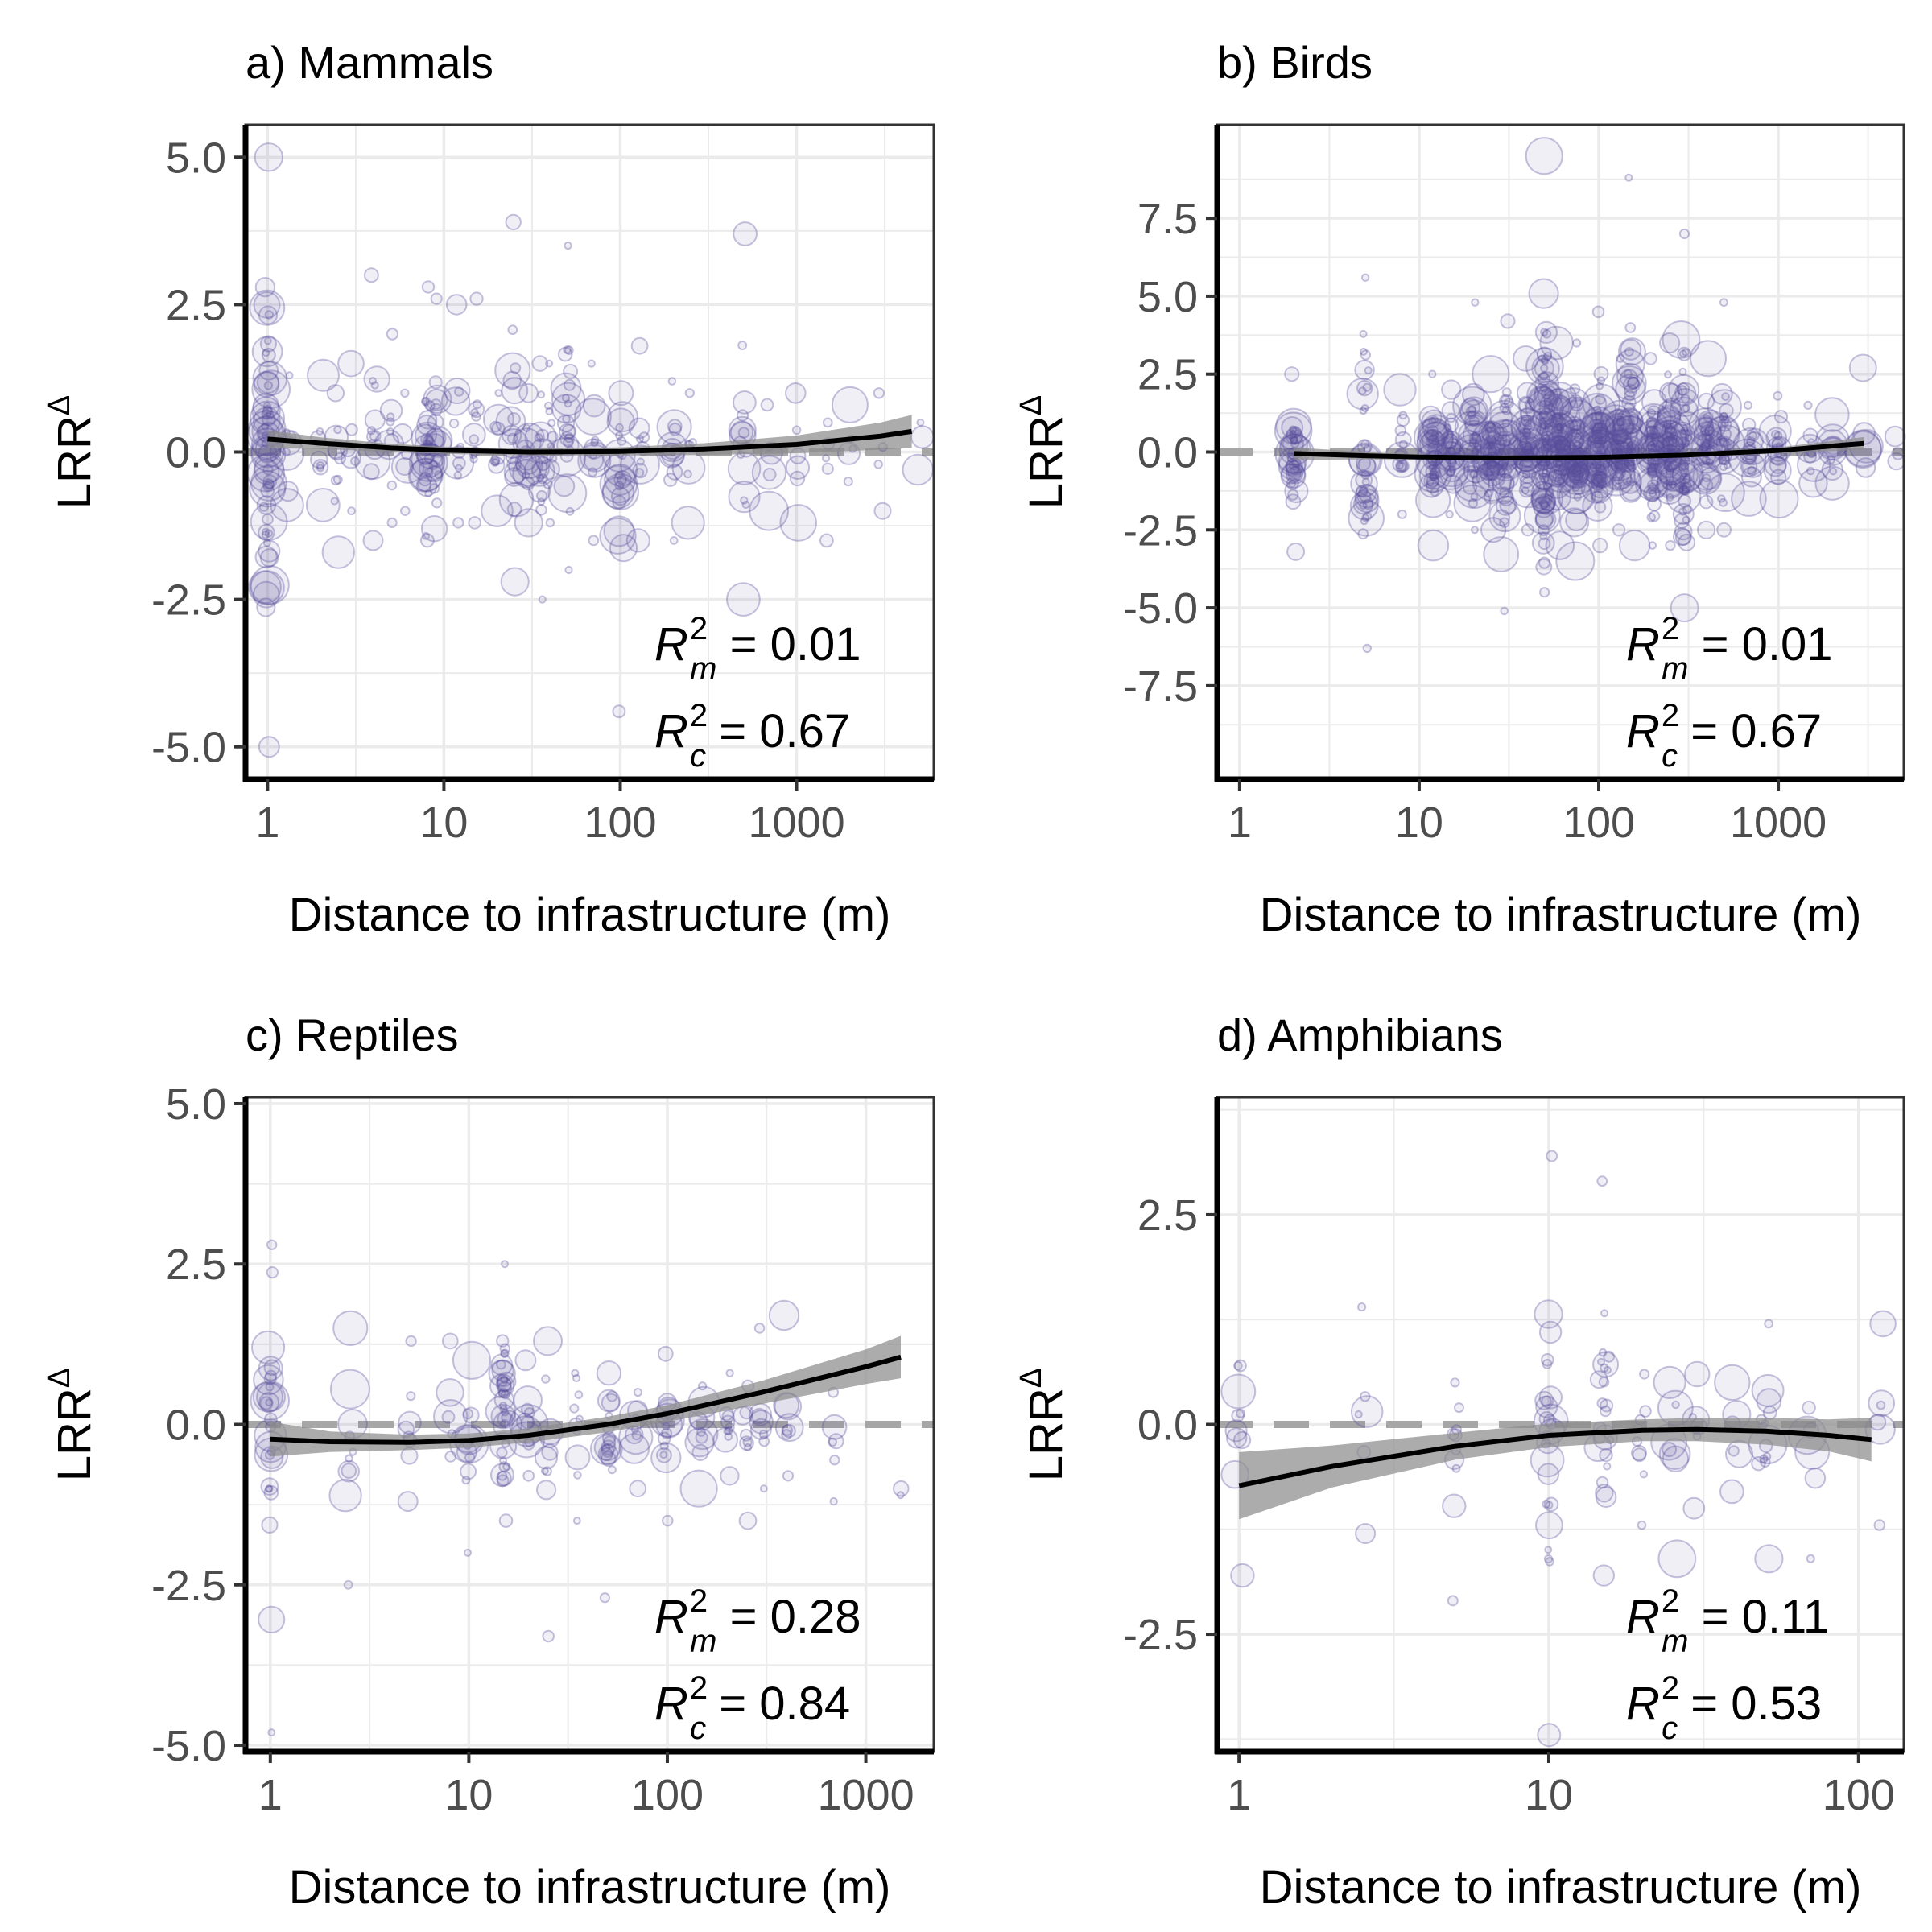 The height and width of the screenshot is (1932, 1932). What do you see at coordinates (369, 62) in the screenshot?
I see `panel-title: a) Mammals` at bounding box center [369, 62].